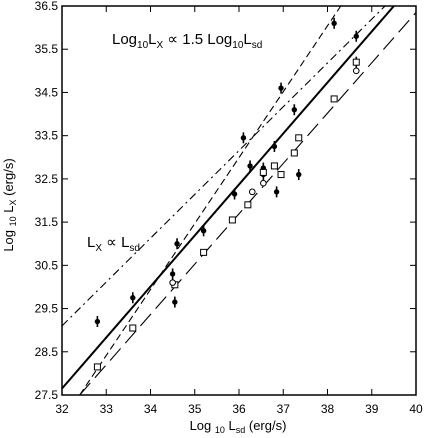 The width and height of the screenshot is (424, 438). I want to click on x-tick-label: 39, so click(372, 409).